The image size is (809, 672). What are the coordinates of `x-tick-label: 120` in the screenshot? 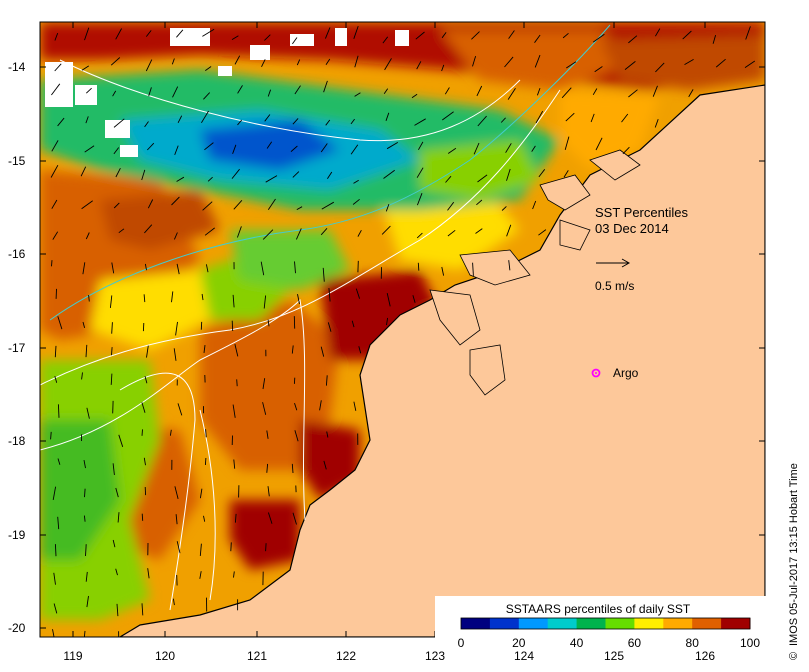 It's located at (165, 656).